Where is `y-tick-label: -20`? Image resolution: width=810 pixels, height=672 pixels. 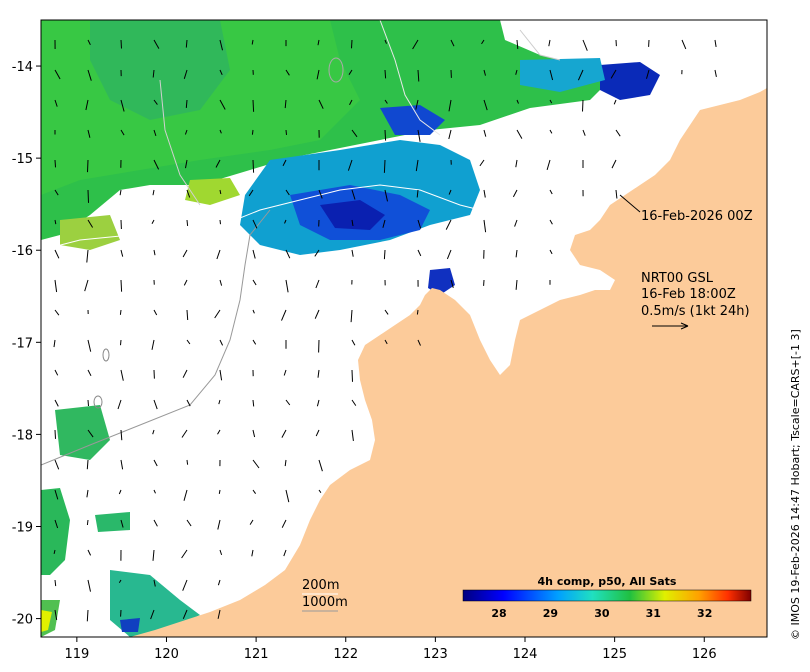 y-tick-label: -20 is located at coordinates (22, 620).